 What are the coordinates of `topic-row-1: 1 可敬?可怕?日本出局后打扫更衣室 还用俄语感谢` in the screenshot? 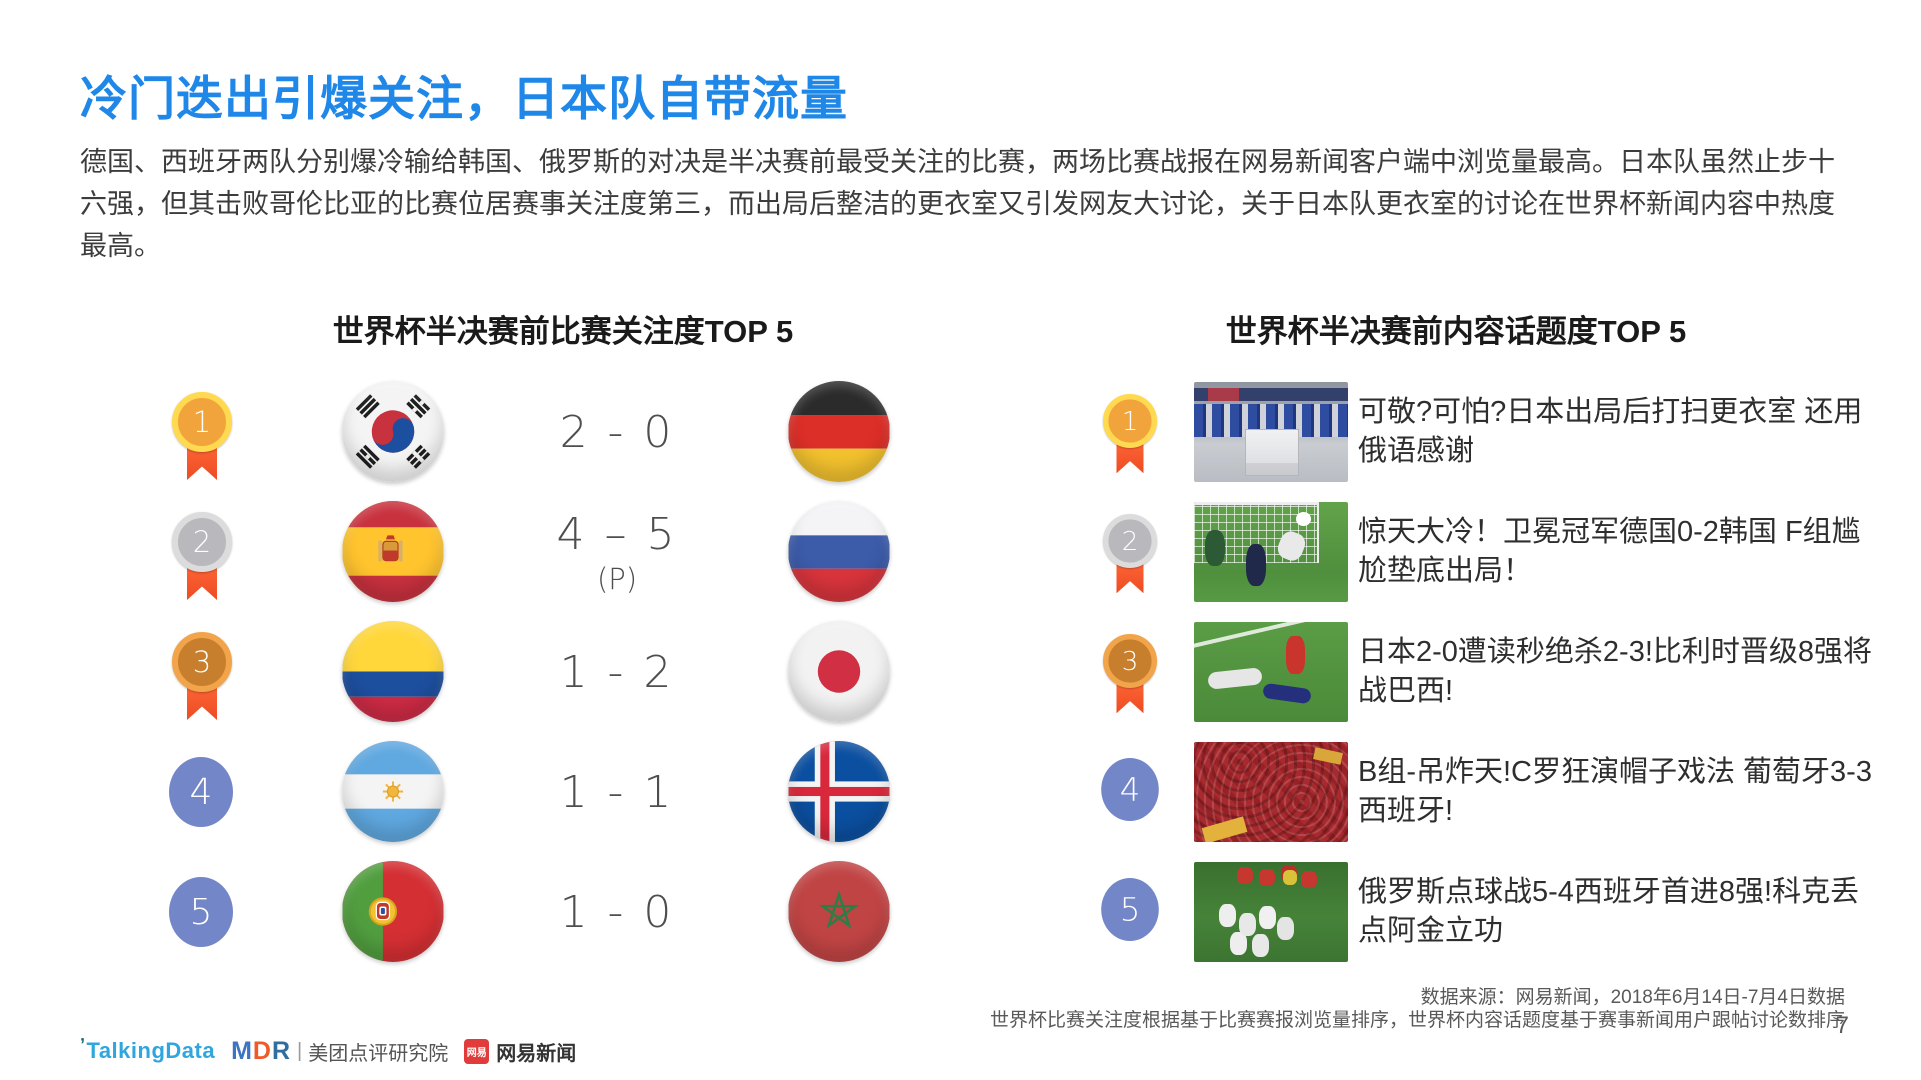 It's located at (960, 432).